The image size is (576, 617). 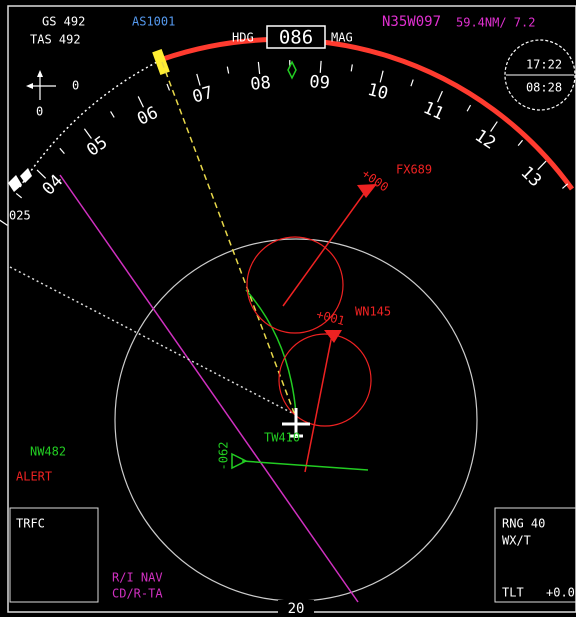 I want to click on tilt-value: +0.0, so click(x=560, y=593).